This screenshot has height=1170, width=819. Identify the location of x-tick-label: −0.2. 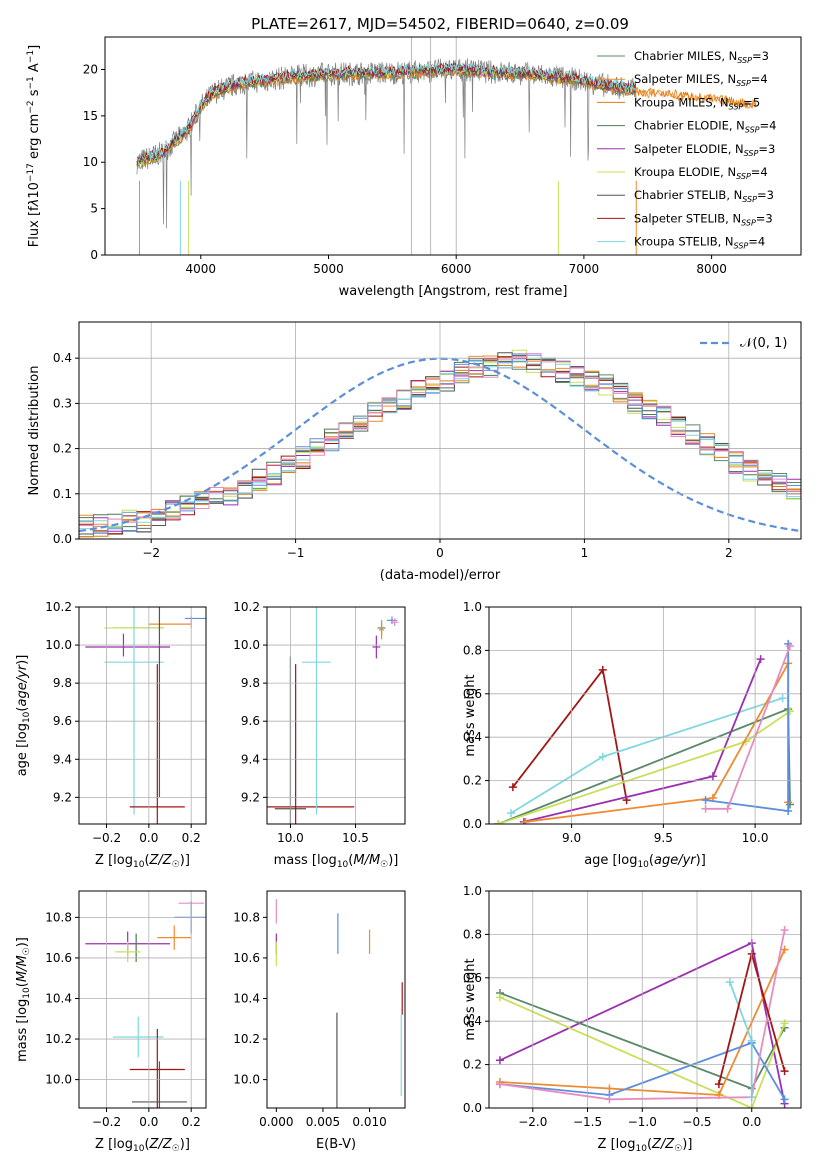
(106, 1122).